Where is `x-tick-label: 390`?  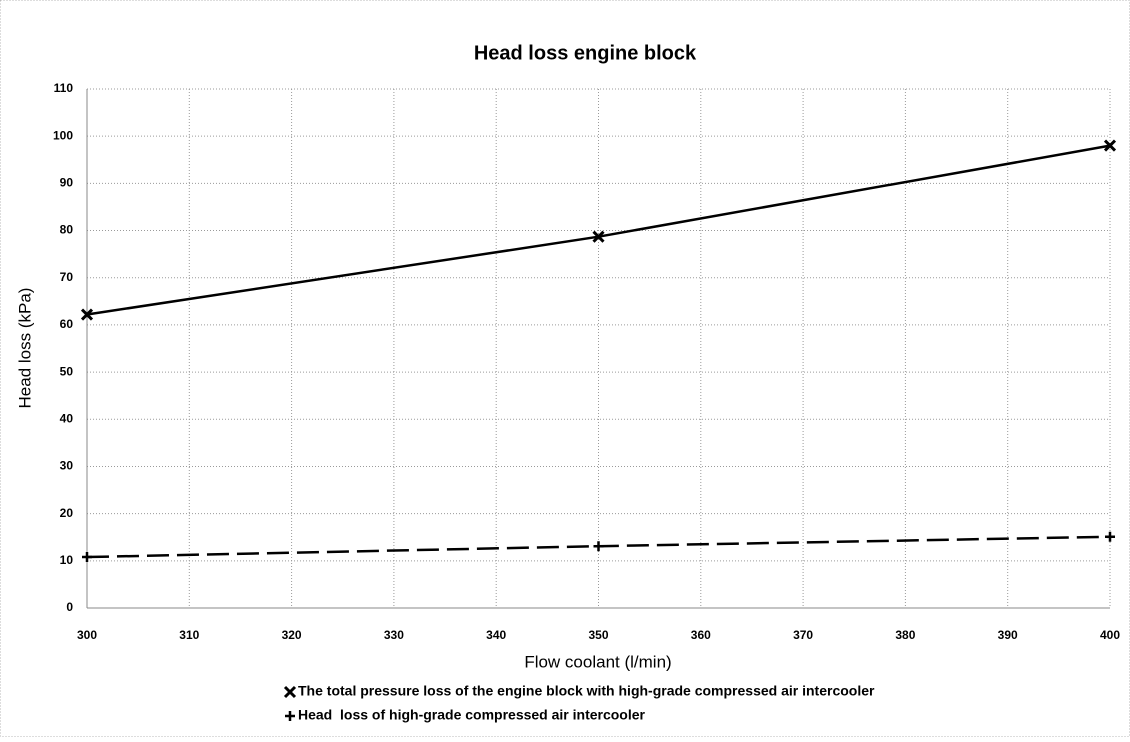 x-tick-label: 390 is located at coordinates (1008, 635).